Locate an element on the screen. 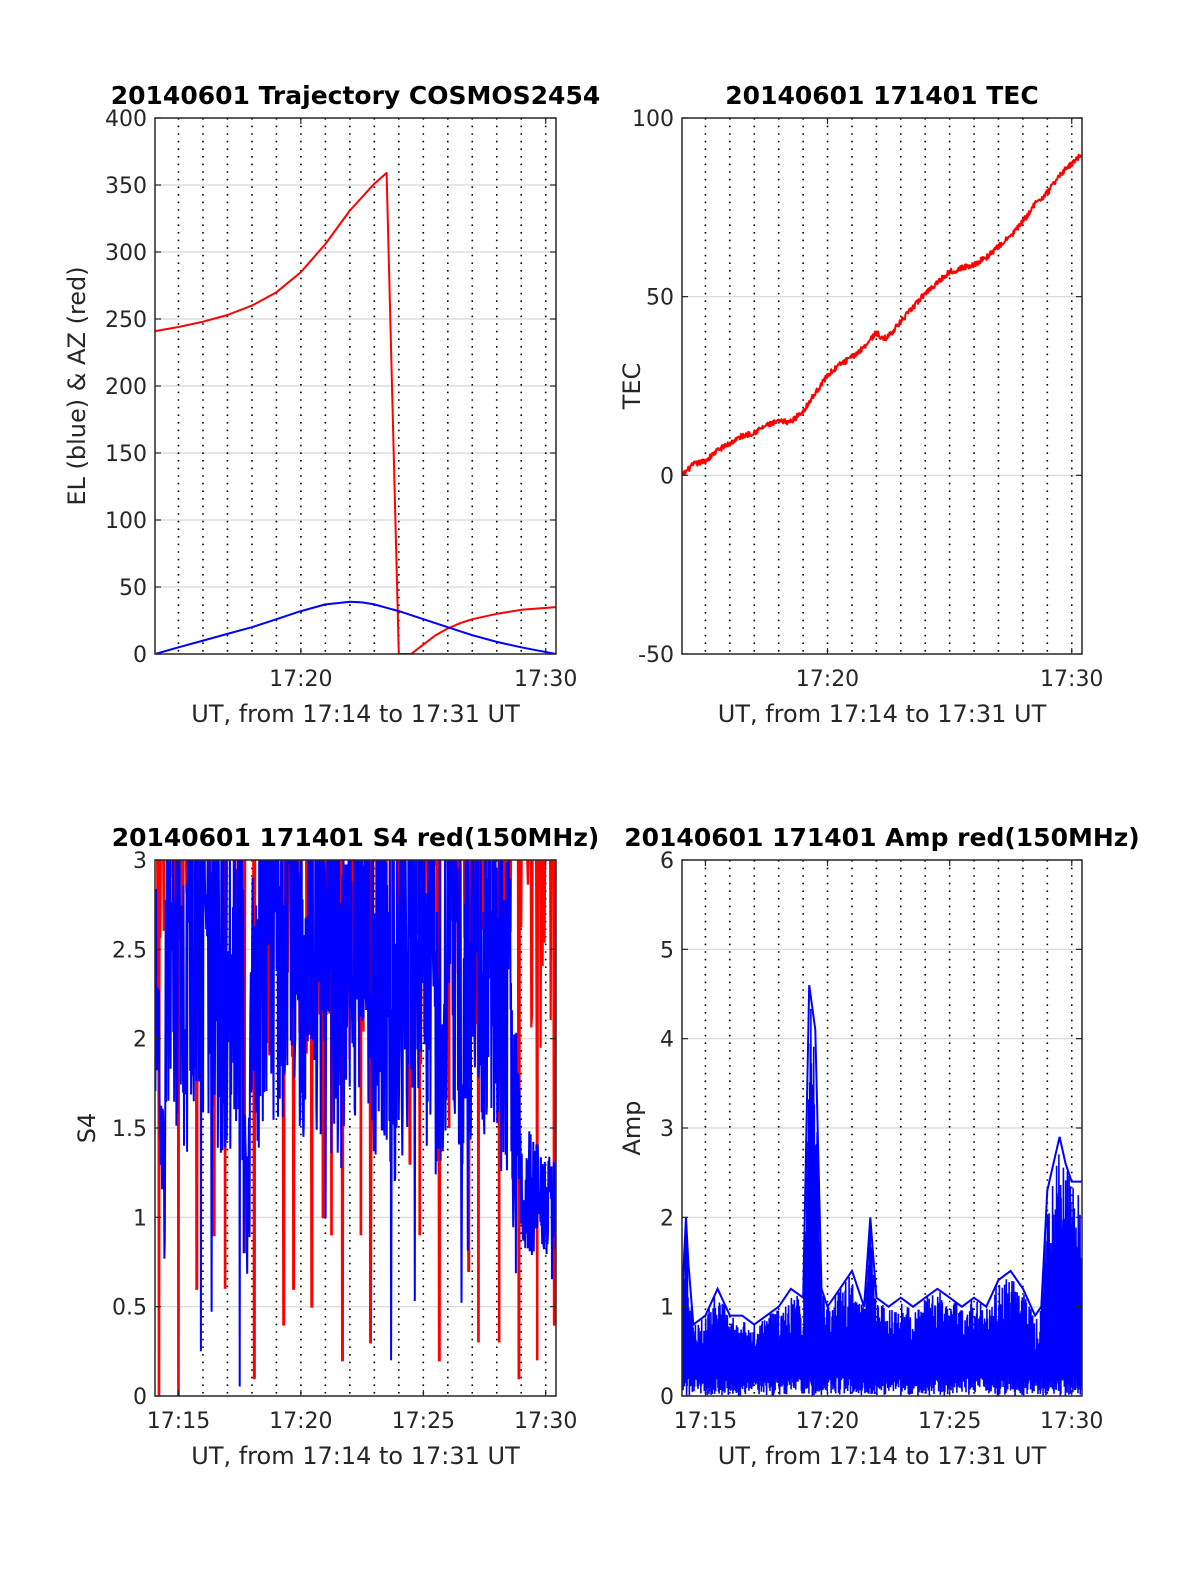  y-tick-label: 400 is located at coordinates (126, 119).